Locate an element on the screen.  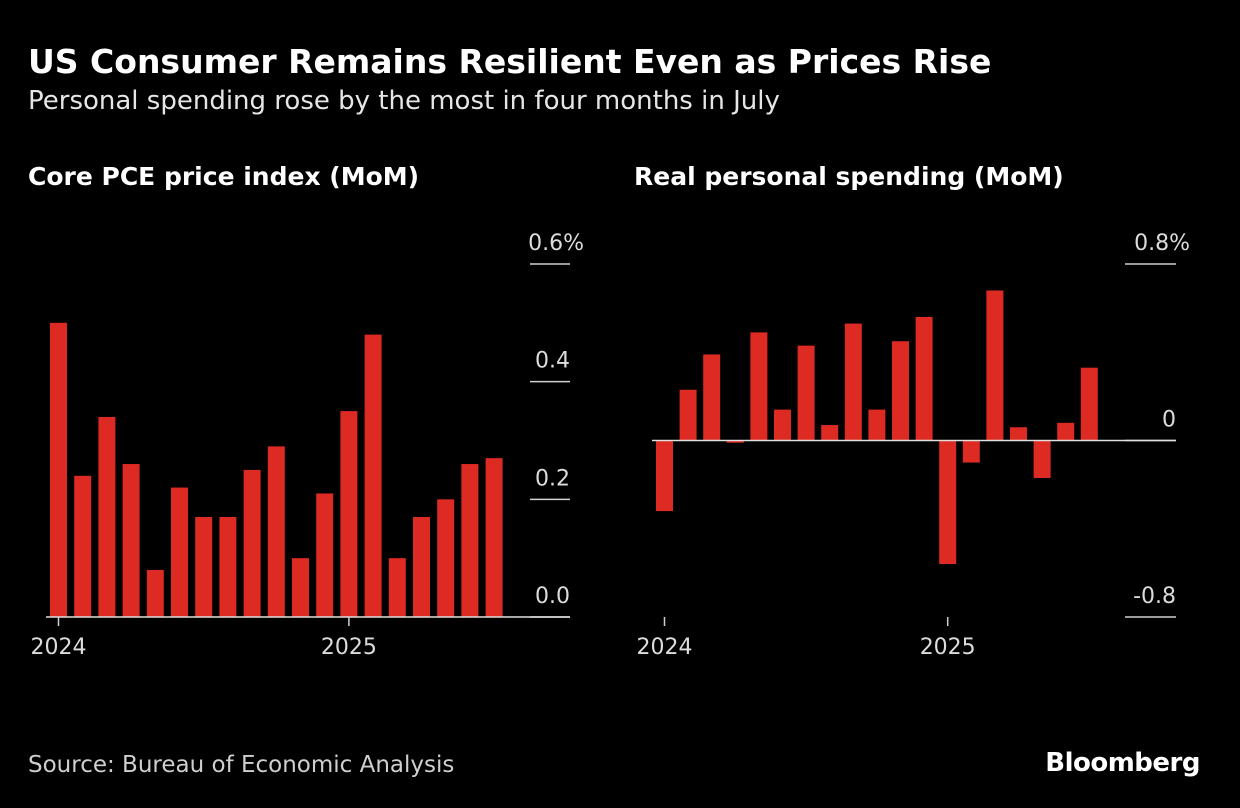
y-tick-label: 0.8% is located at coordinates (1162, 243).